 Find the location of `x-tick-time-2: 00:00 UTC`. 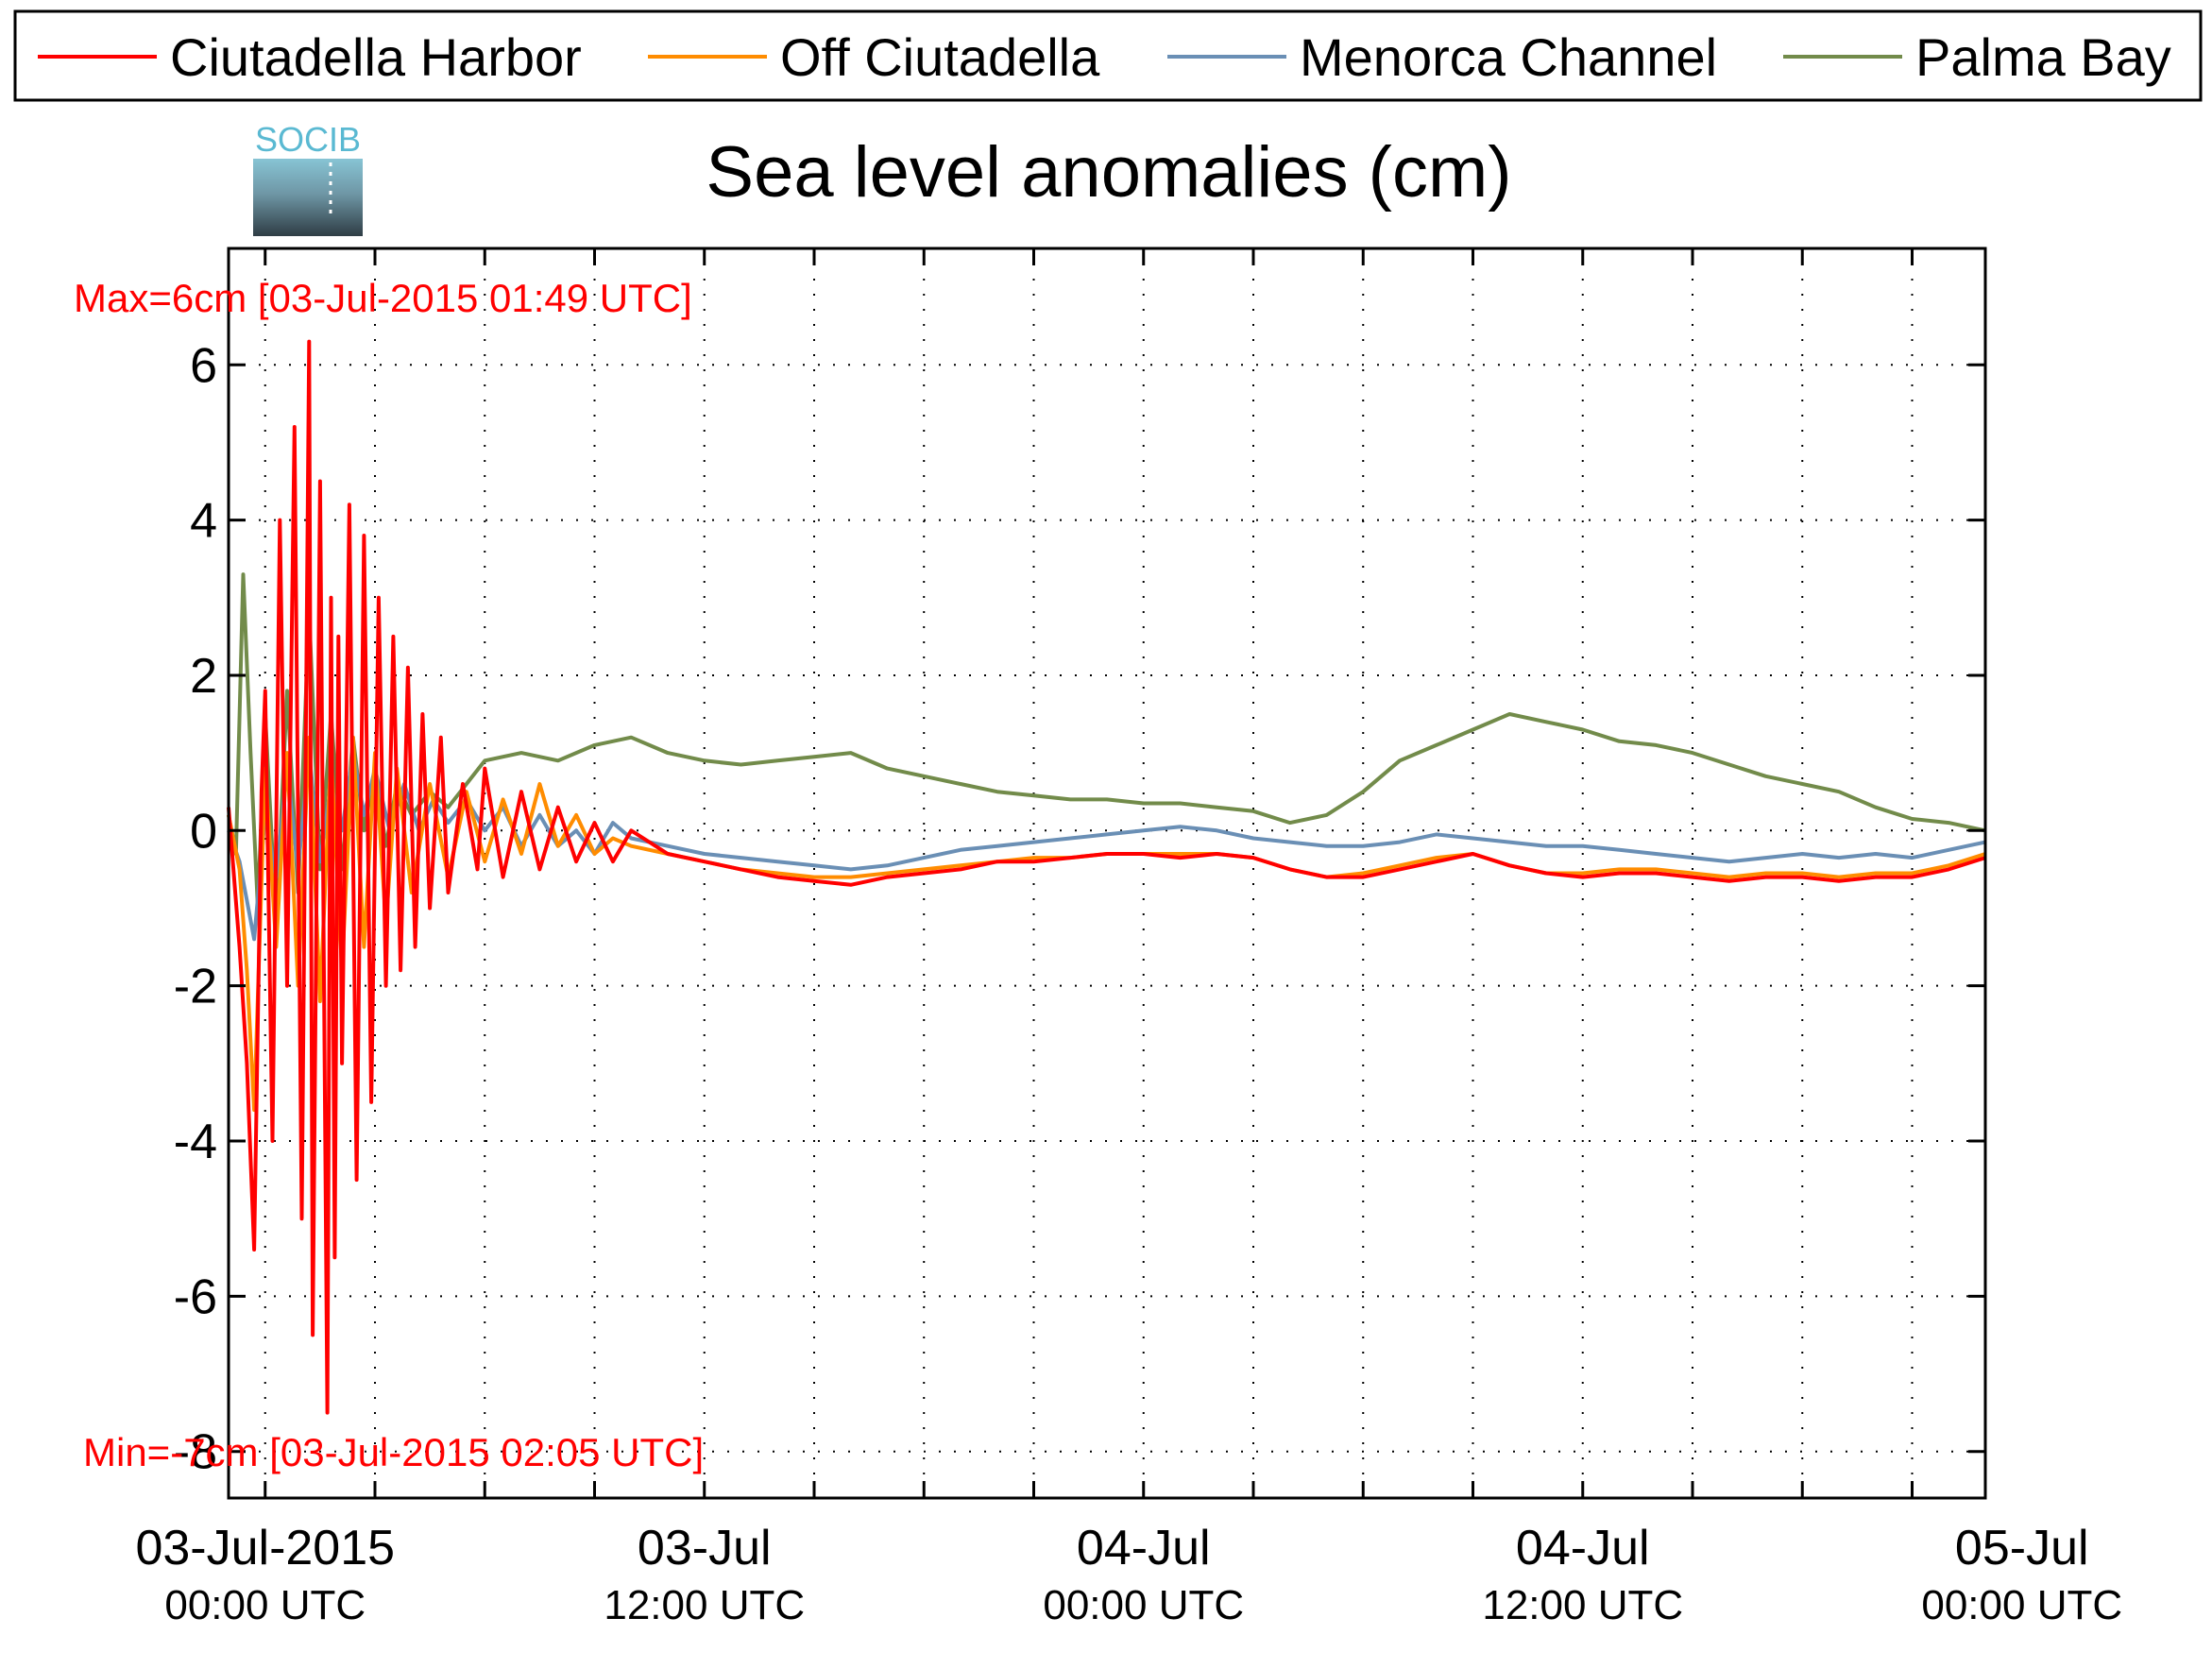

x-tick-time-2: 00:00 UTC is located at coordinates (1143, 1605).